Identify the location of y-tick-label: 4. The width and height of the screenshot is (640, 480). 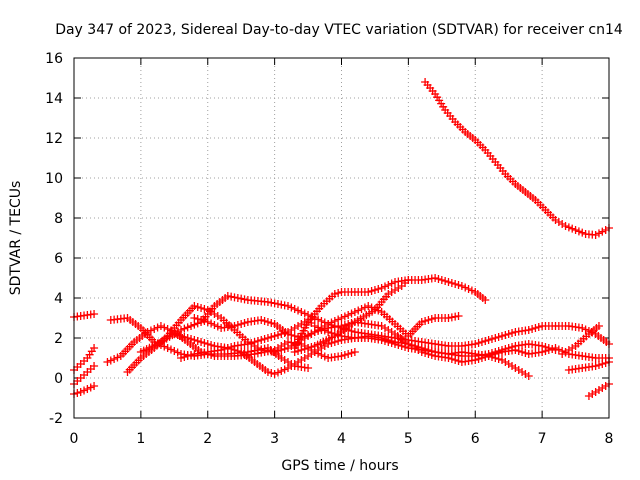
(58, 299).